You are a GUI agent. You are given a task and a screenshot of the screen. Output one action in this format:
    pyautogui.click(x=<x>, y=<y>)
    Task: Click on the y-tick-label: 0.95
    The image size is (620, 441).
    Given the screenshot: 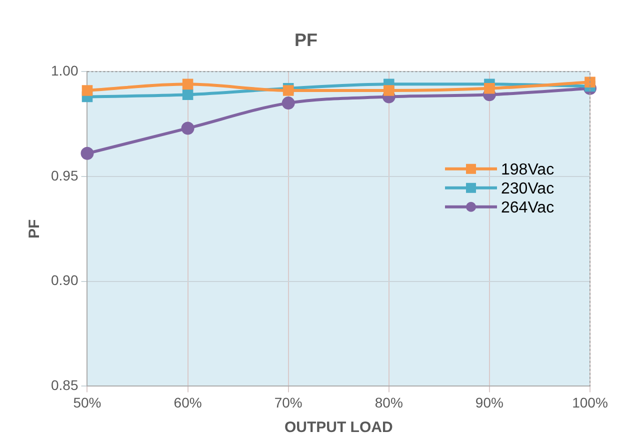 What is the action you would take?
    pyautogui.click(x=64, y=175)
    